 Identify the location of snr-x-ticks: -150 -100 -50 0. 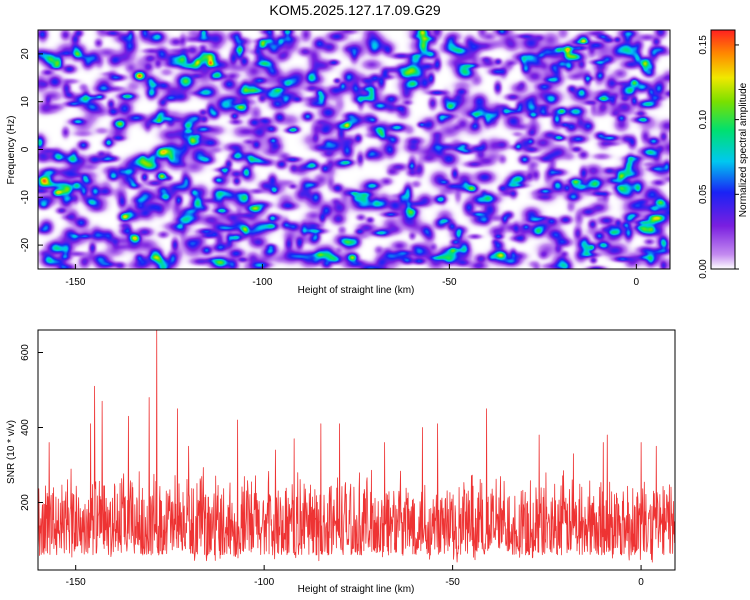
(355, 576).